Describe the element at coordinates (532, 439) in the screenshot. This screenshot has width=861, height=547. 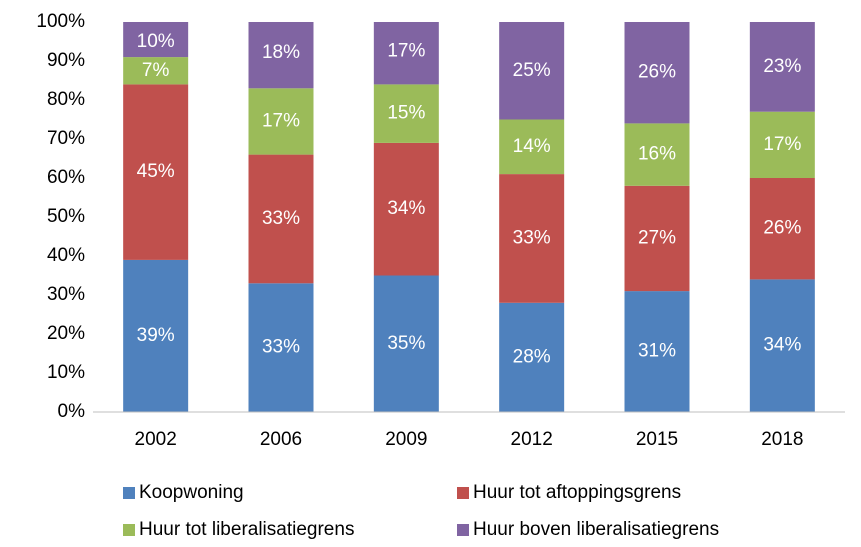
I see `x-tick-label: 2012` at that location.